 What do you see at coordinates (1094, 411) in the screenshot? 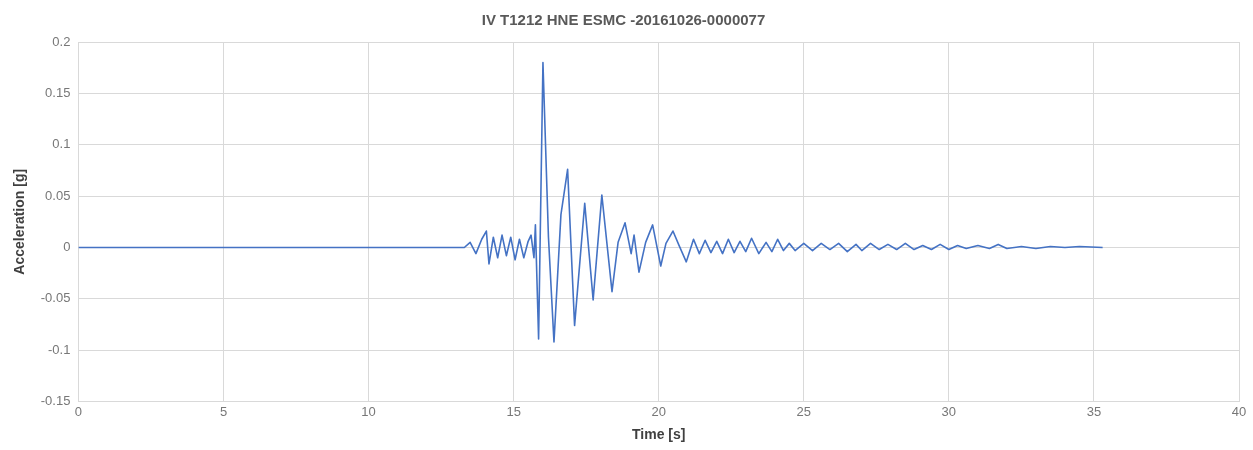
I see `x-tick-label: 35` at bounding box center [1094, 411].